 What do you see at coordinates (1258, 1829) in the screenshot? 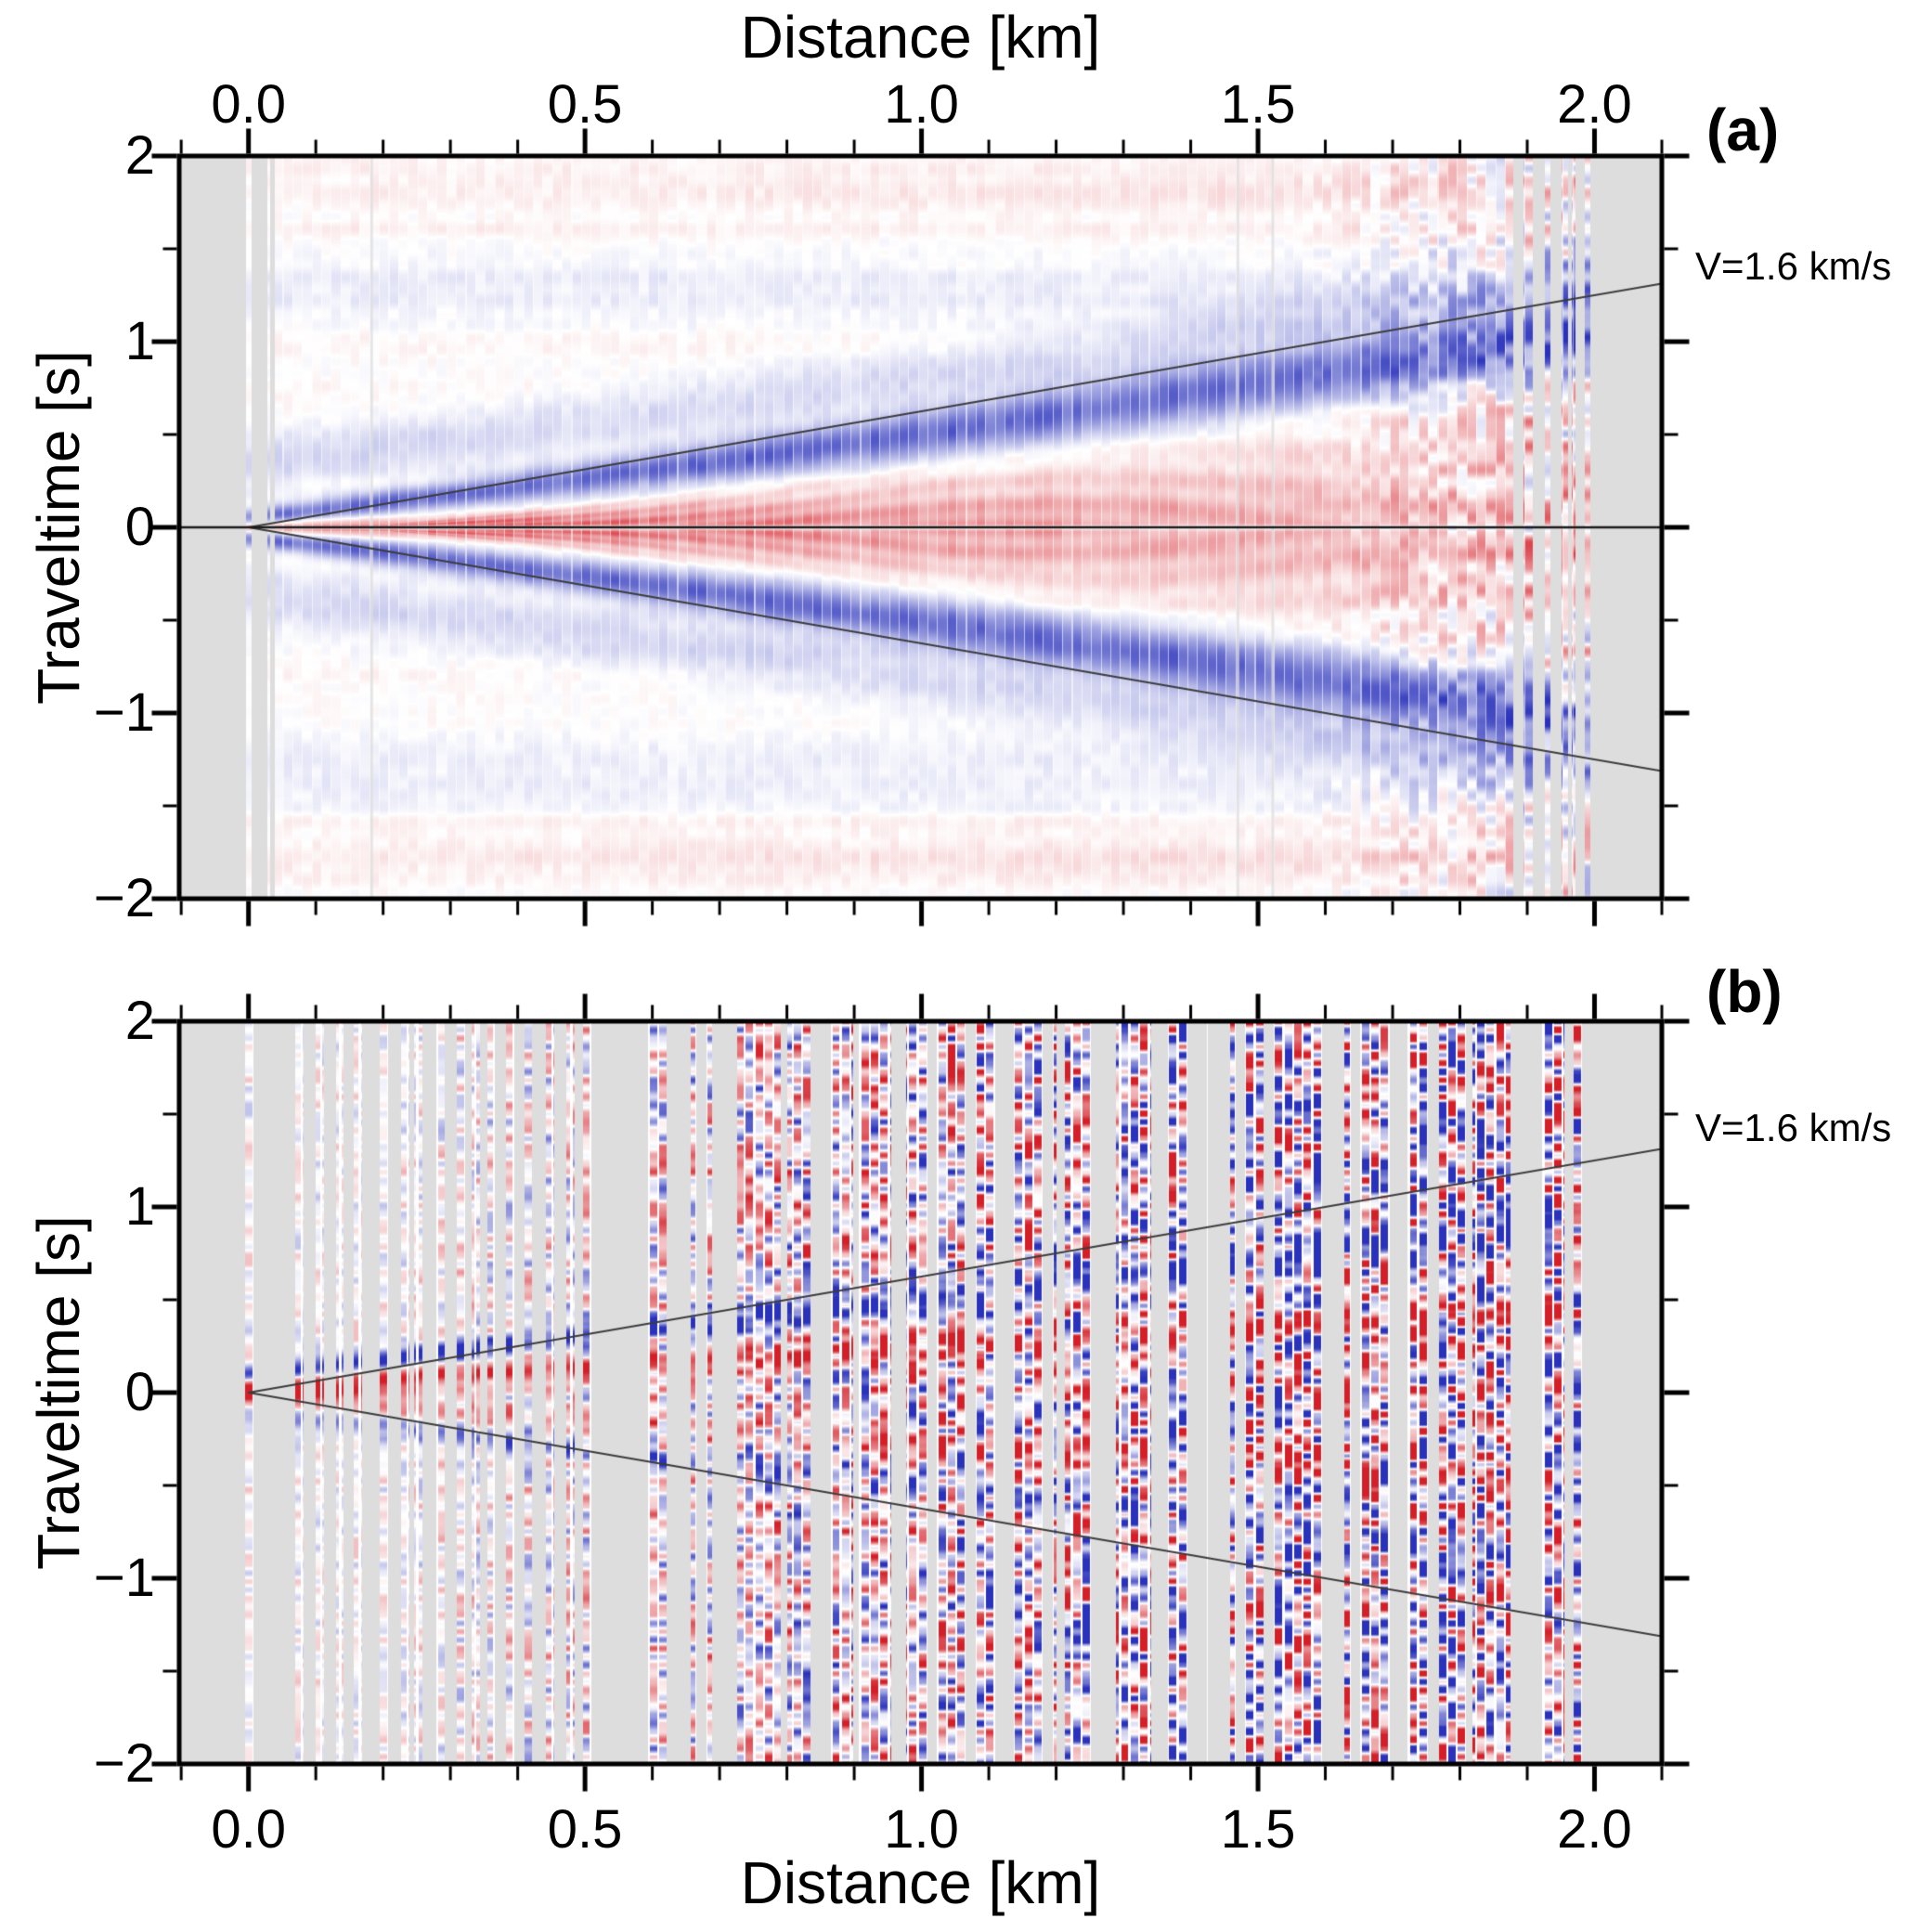
I see `x-tick-label-bottom: 1.5` at bounding box center [1258, 1829].